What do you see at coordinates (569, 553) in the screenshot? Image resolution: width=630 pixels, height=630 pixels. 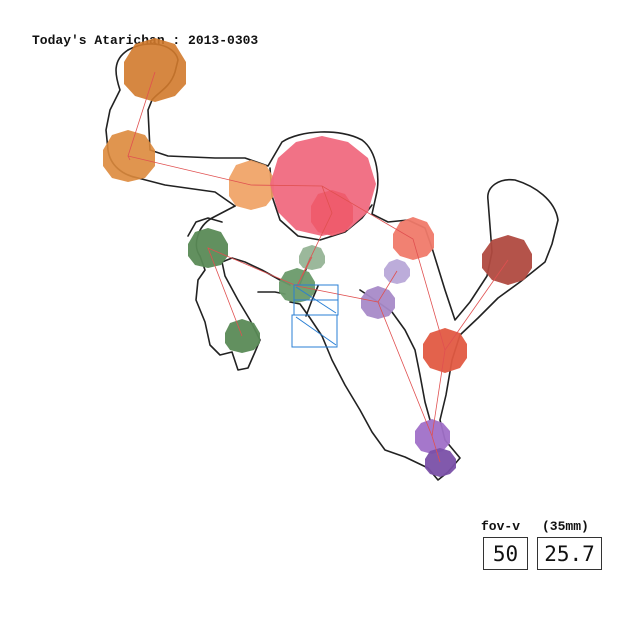 I see `lens-value-box: 25.7` at bounding box center [569, 553].